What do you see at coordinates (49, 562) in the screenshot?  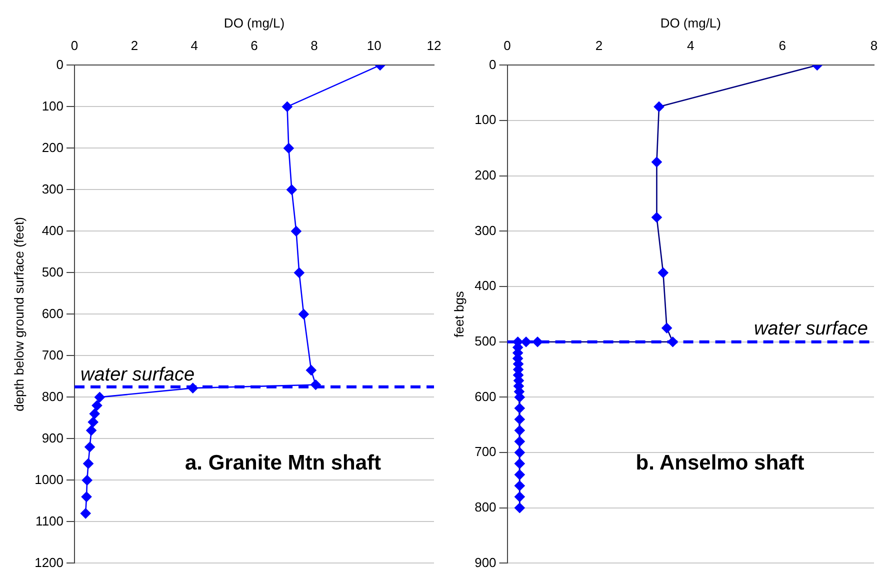 I see `y-tick-label: 1200` at bounding box center [49, 562].